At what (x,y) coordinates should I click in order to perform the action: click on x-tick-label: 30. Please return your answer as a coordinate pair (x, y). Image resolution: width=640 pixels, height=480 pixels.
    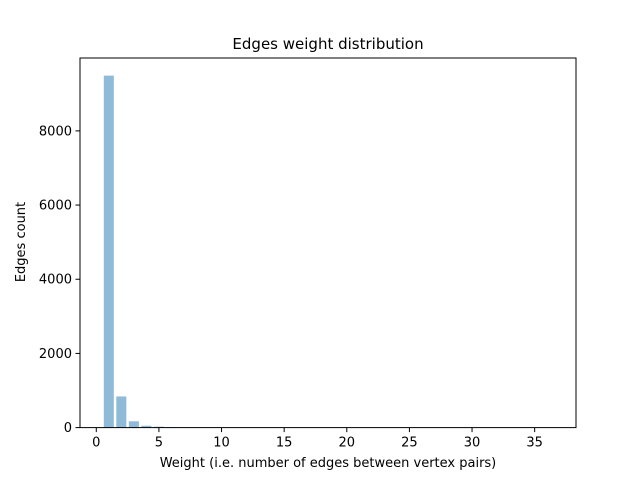
    Looking at the image, I should click on (472, 443).